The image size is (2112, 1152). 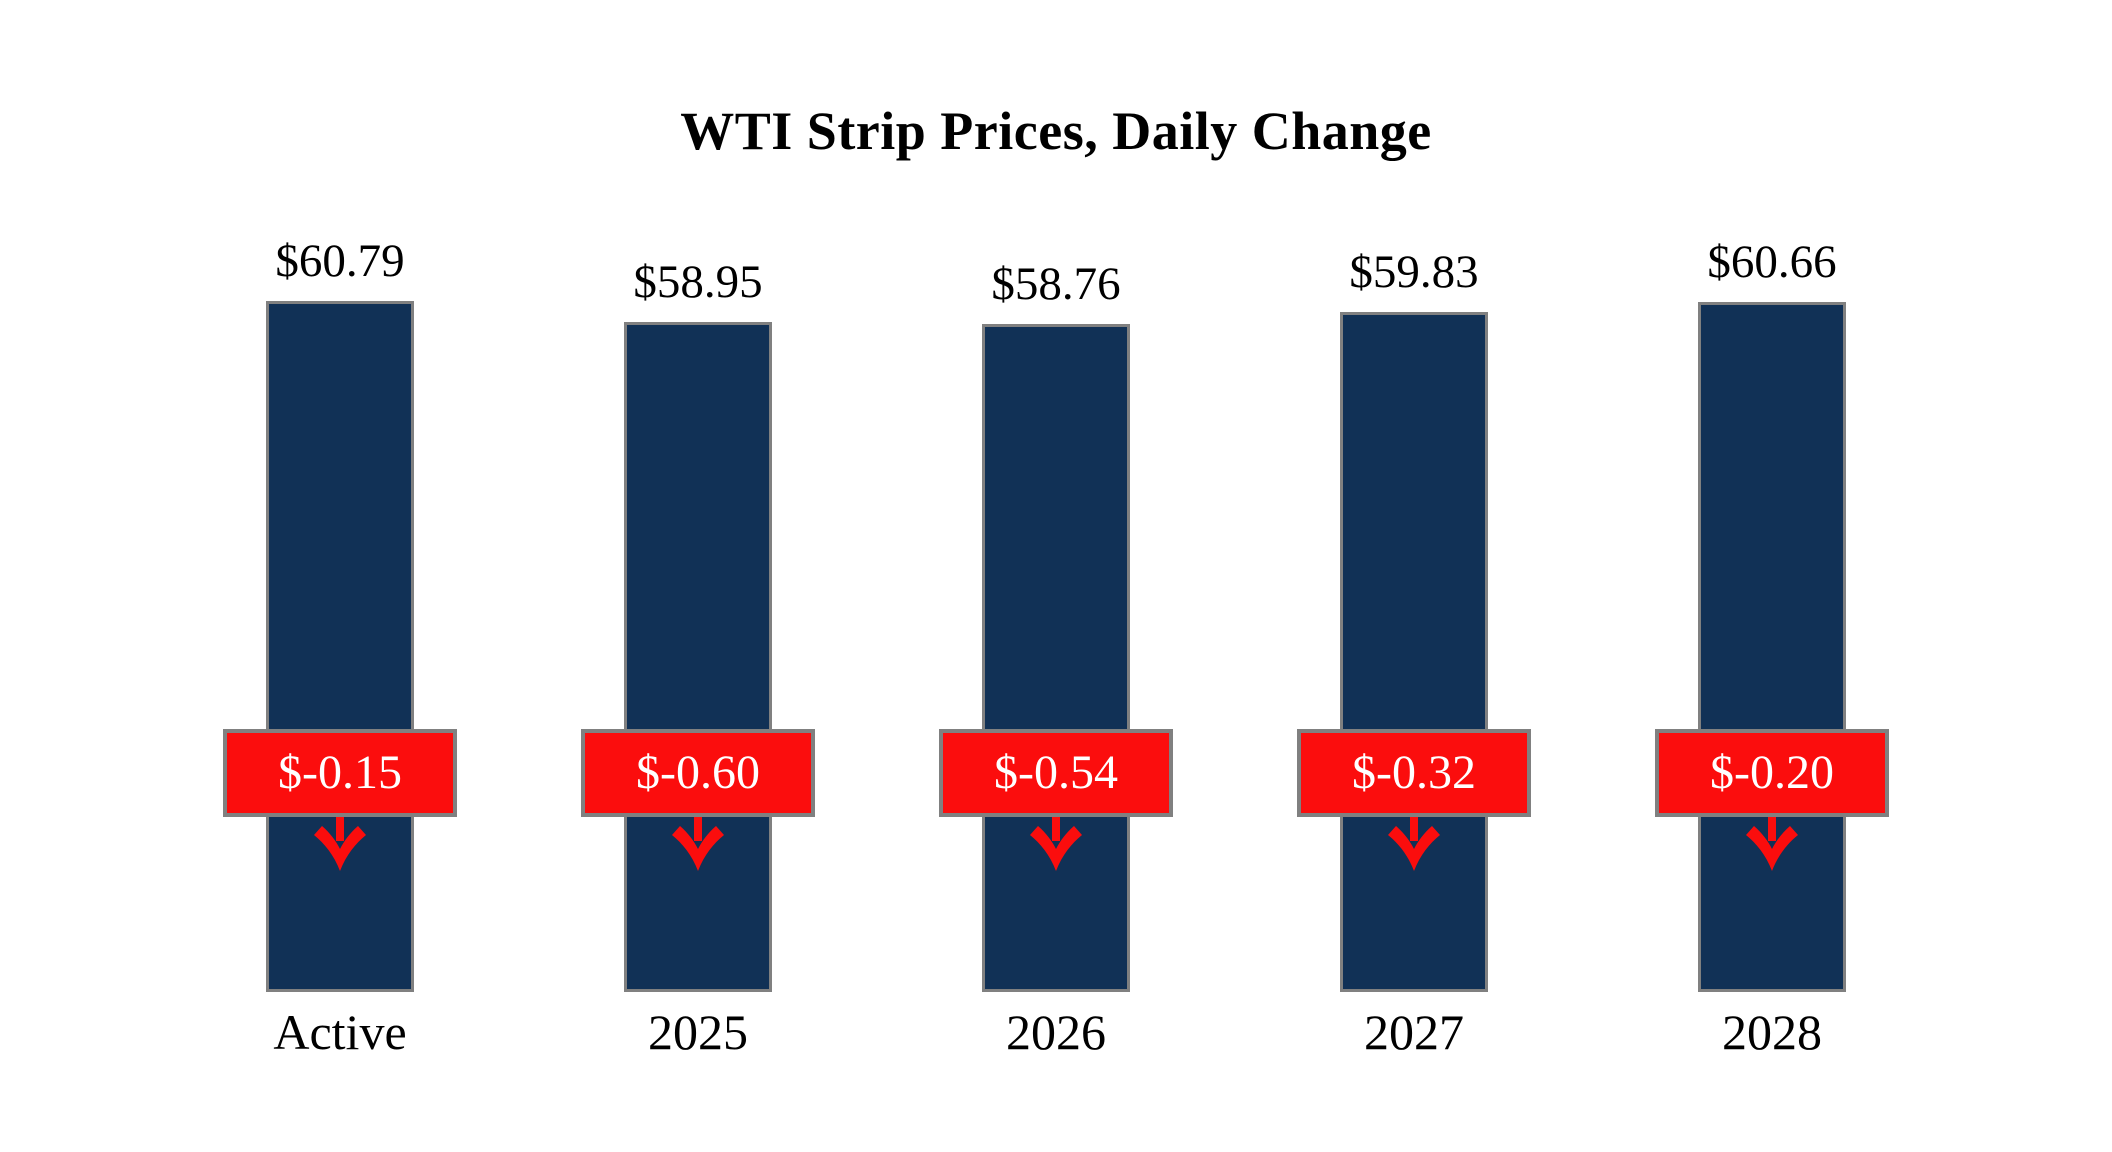 I want to click on change-box: $-0.15, so click(x=340, y=773).